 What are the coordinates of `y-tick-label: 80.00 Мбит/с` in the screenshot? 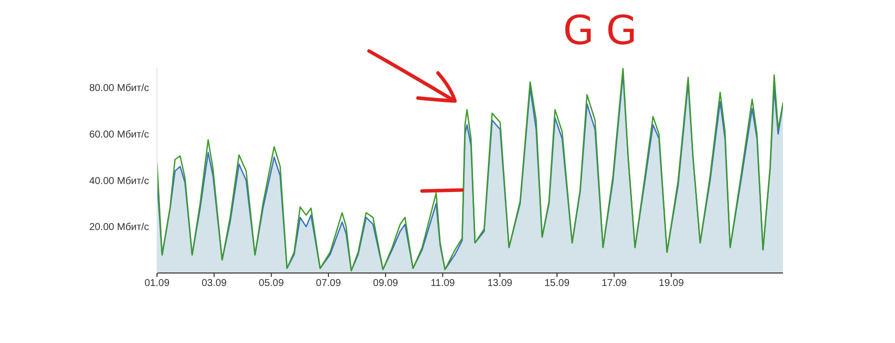 It's located at (119, 88).